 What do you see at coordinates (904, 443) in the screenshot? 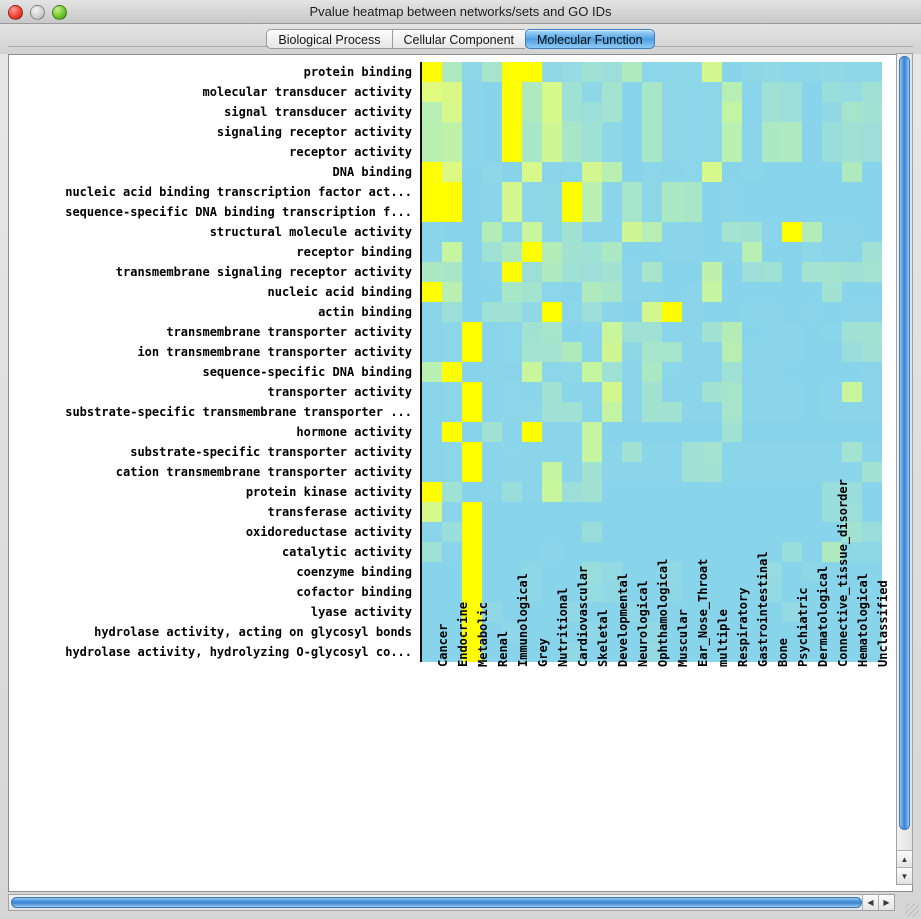
I see `vertical-scrollbar-thumb` at bounding box center [904, 443].